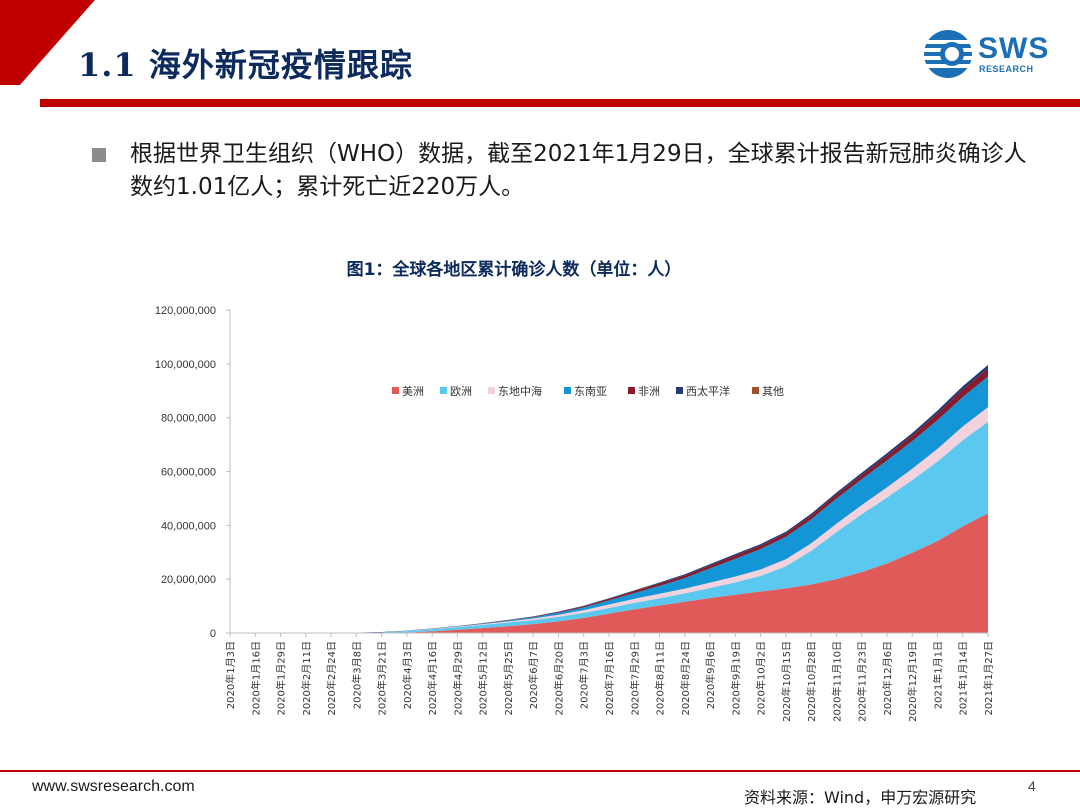  Describe the element at coordinates (540, 771) in the screenshot. I see `footer-rule` at that location.